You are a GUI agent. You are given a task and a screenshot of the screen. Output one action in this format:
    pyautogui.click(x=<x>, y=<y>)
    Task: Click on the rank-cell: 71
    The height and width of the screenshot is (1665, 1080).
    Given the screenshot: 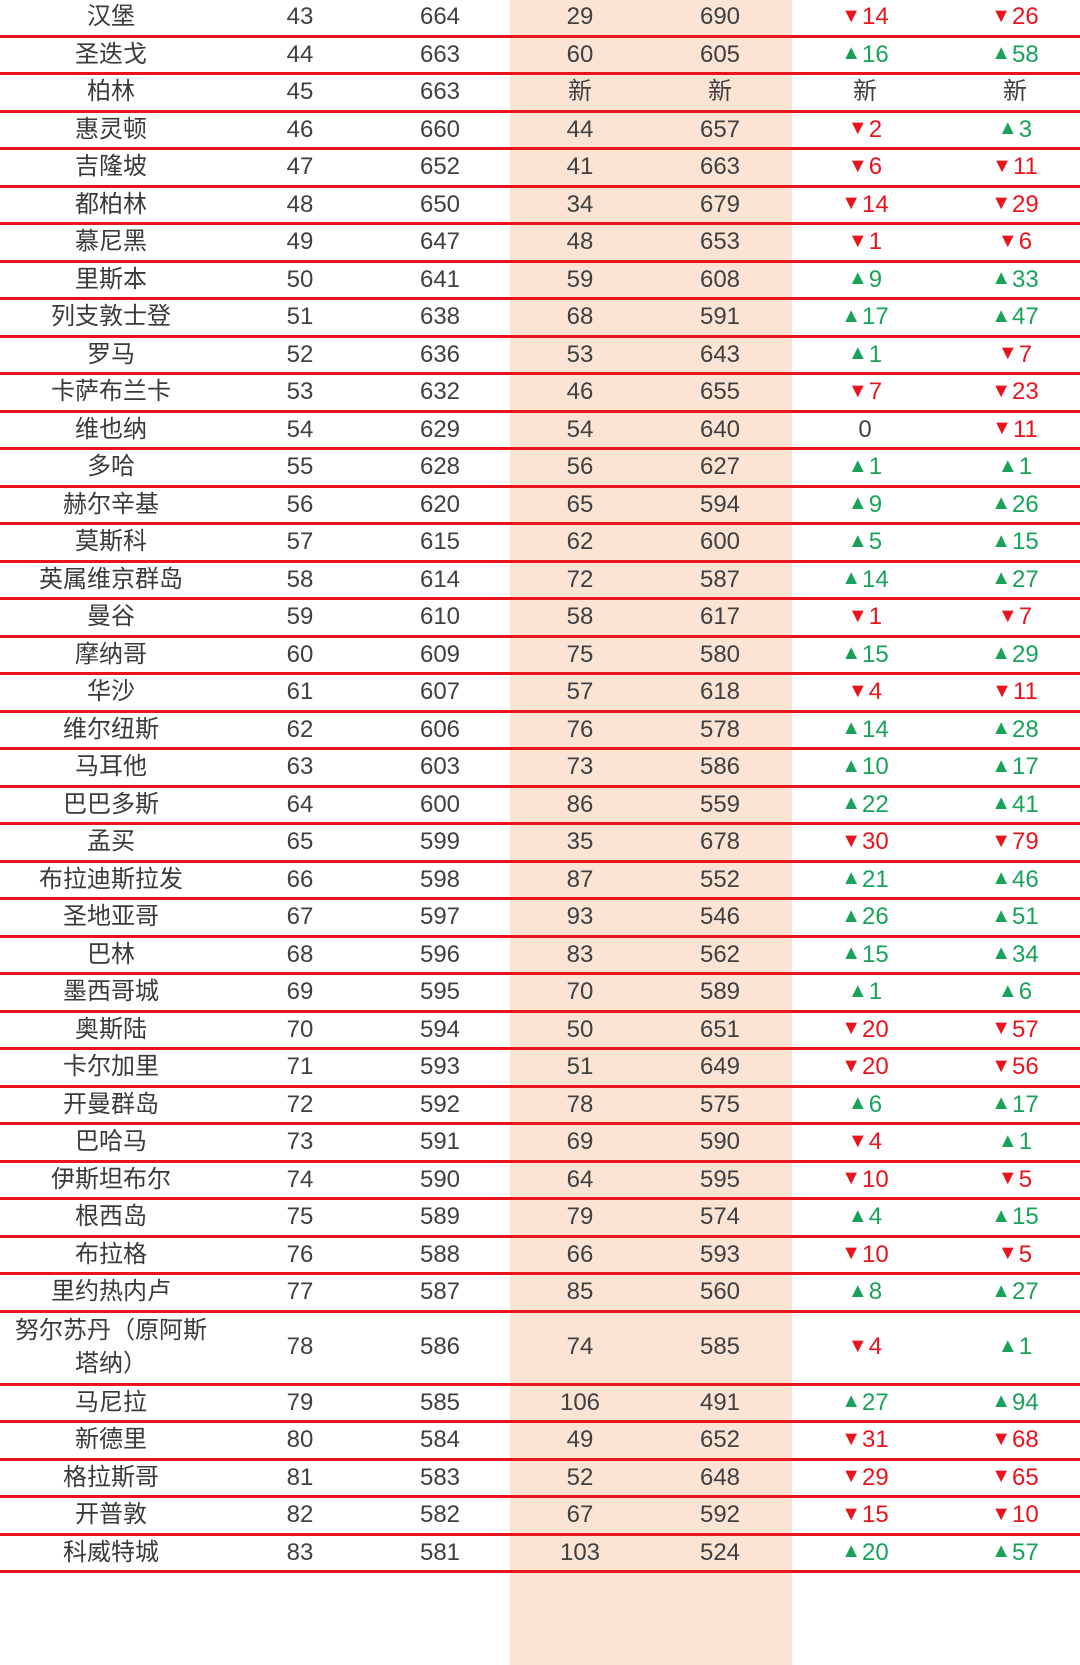 What is the action you would take?
    pyautogui.click(x=300, y=1067)
    